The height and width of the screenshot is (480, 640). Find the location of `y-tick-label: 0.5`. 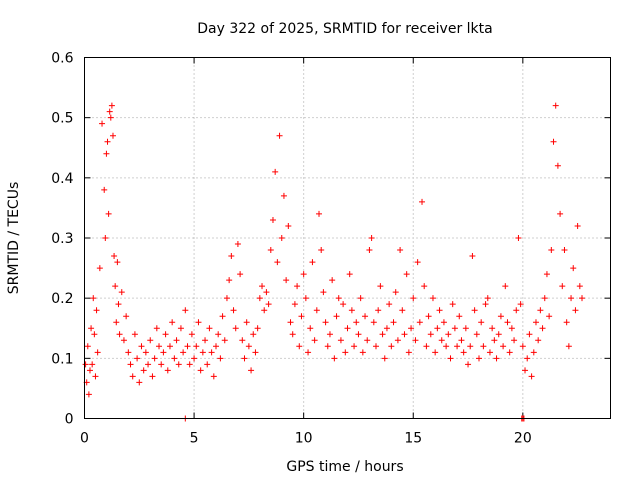

y-tick-label: 0.5 is located at coordinates (62, 119).